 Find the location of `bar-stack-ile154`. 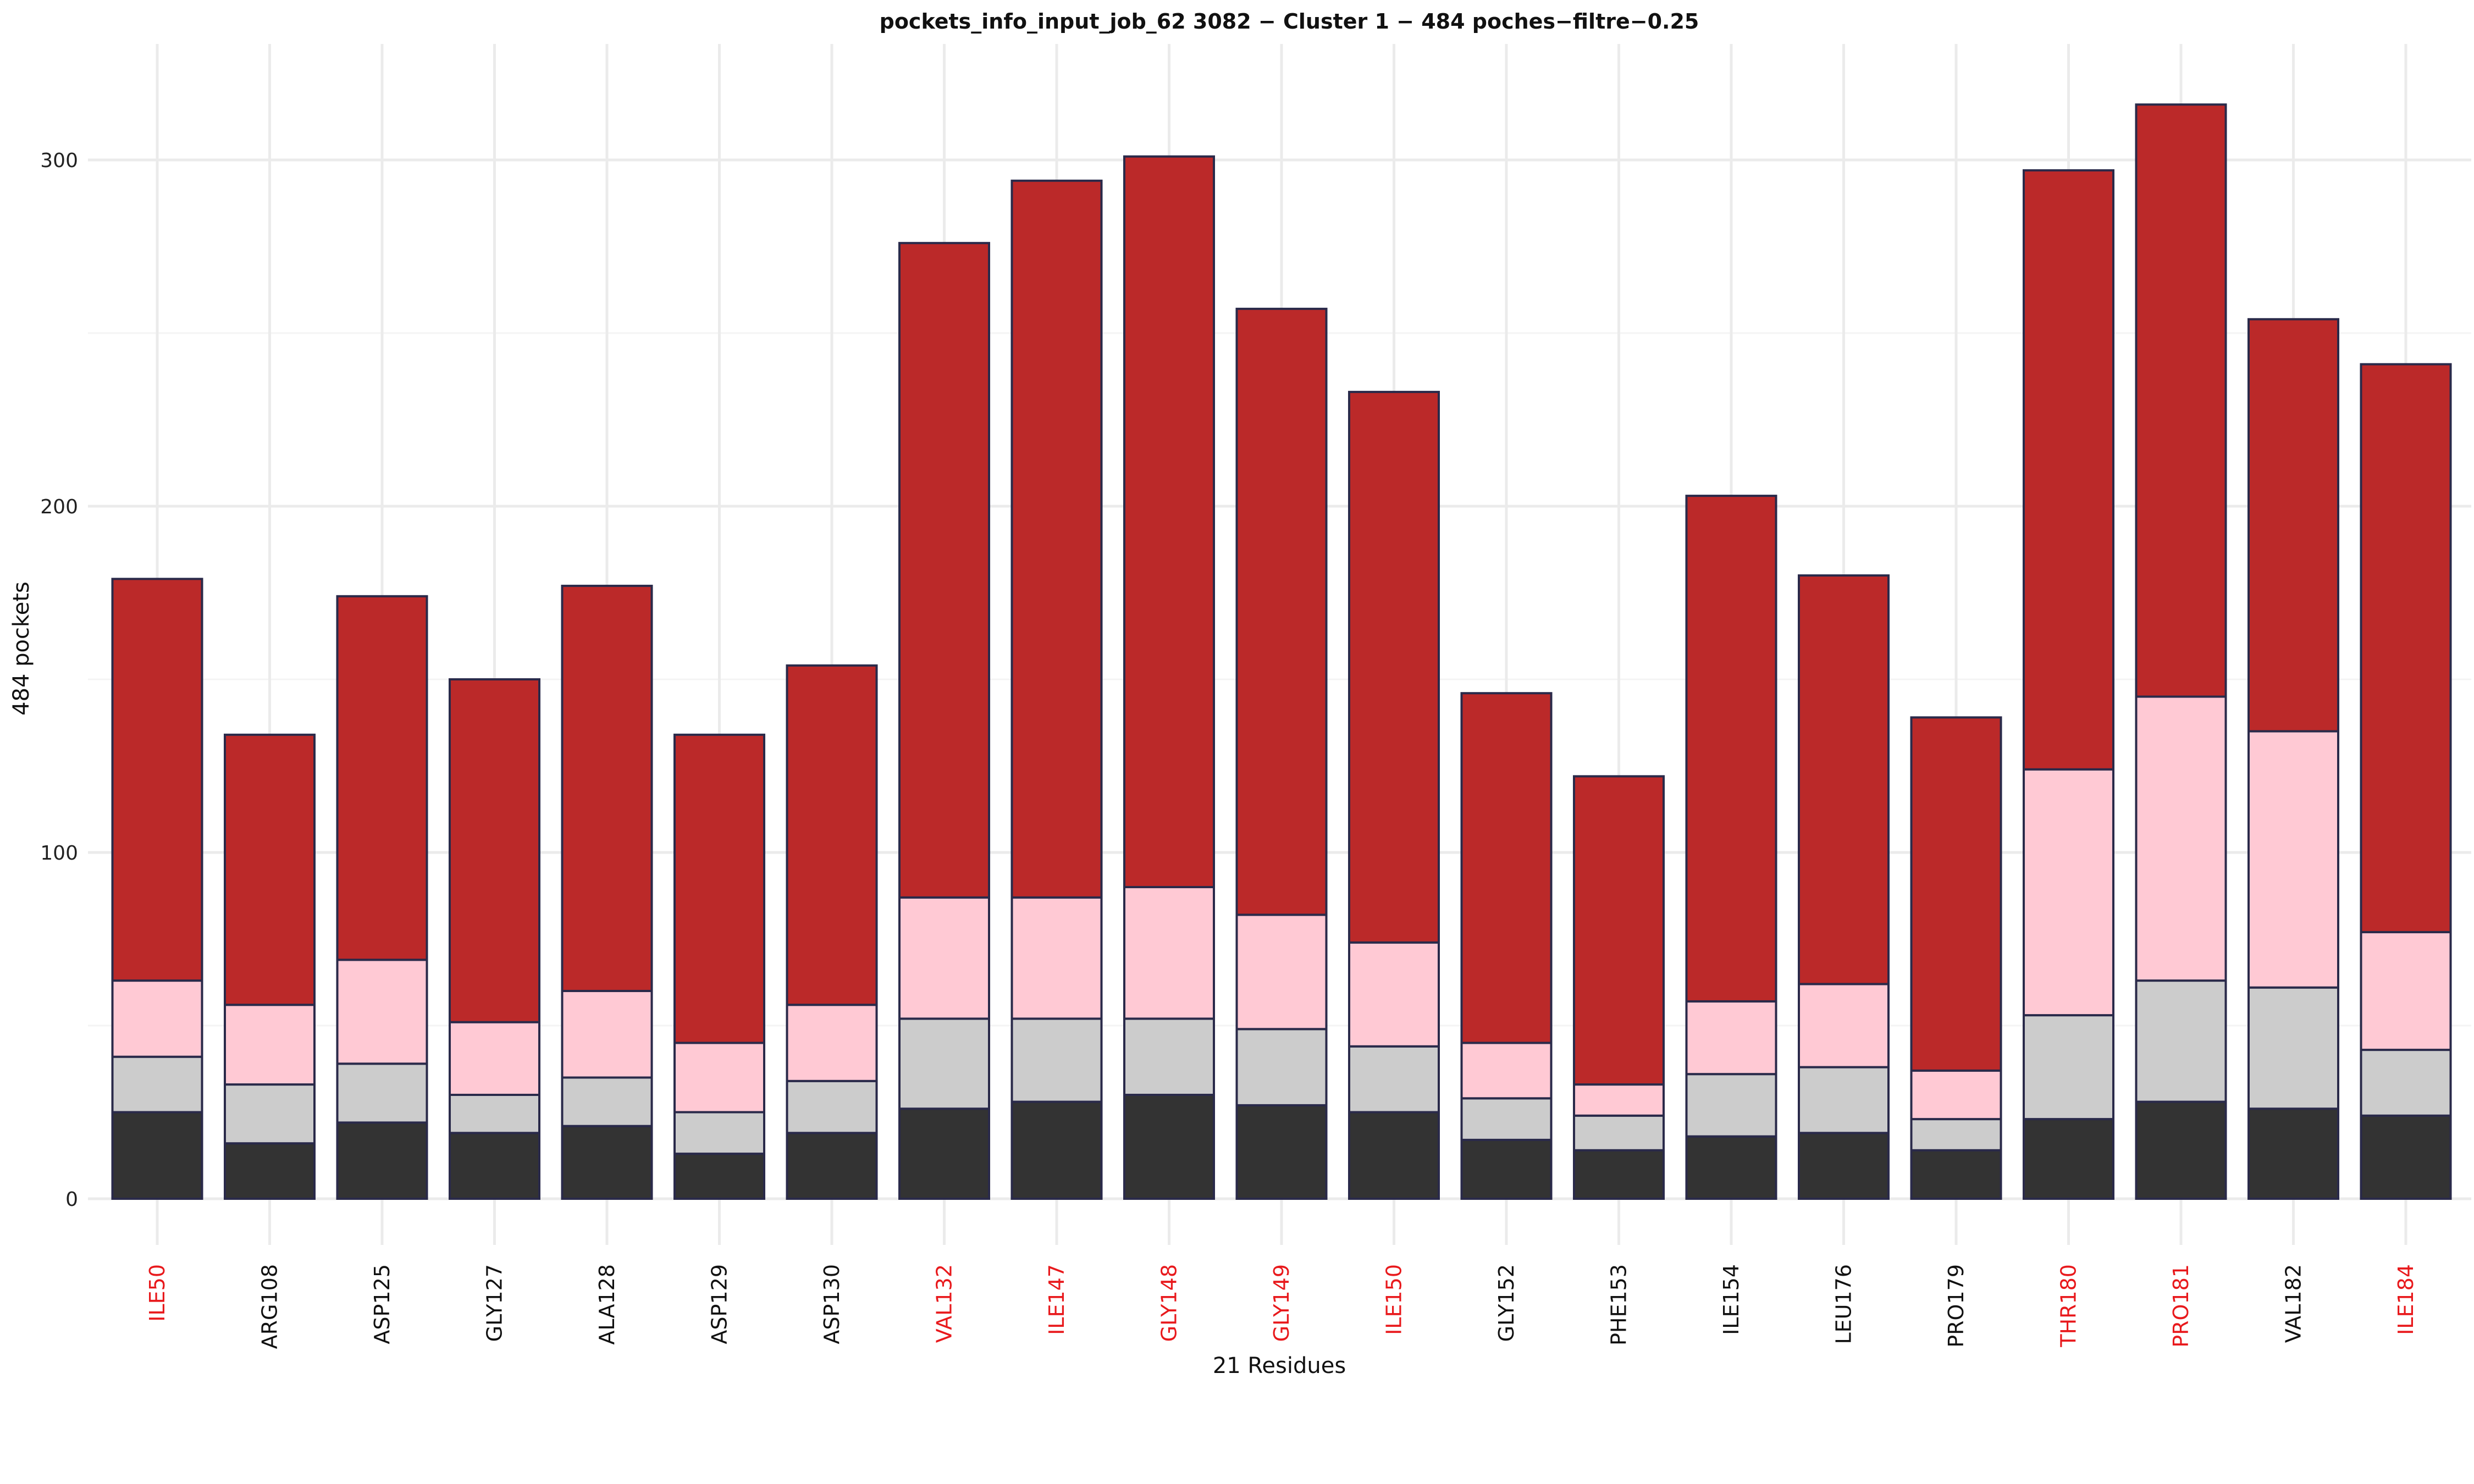

bar-stack-ile154 is located at coordinates (1731, 847).